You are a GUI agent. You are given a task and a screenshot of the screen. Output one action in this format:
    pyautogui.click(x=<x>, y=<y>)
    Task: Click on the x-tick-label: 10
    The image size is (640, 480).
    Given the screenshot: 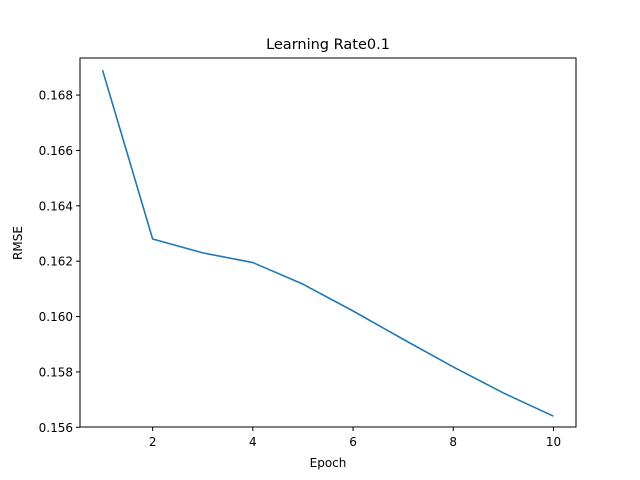 What is the action you would take?
    pyautogui.click(x=553, y=442)
    